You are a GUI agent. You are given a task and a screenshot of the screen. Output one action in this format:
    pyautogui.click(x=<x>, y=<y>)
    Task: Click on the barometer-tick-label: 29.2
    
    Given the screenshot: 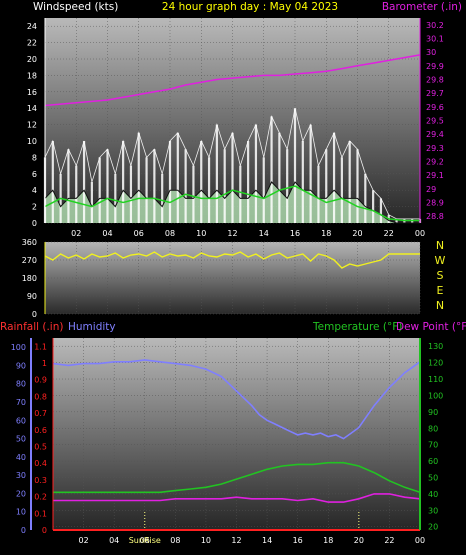 What is the action you would take?
    pyautogui.click(x=435, y=162)
    